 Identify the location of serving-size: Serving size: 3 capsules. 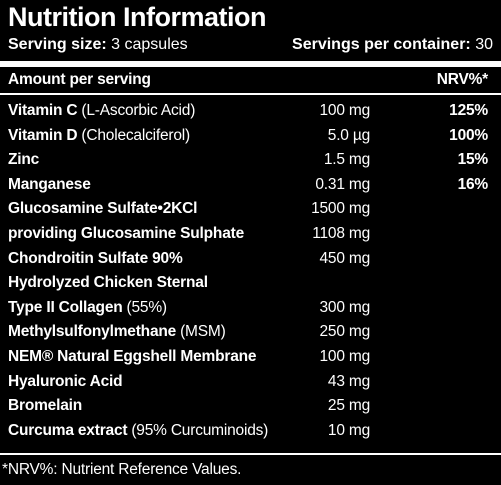
(98, 45).